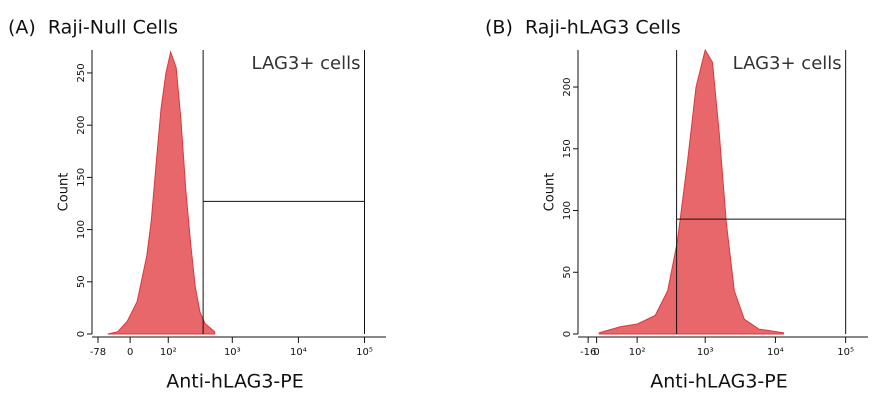 Image resolution: width=879 pixels, height=405 pixels. What do you see at coordinates (588, 352) in the screenshot?
I see `x-tick-label: -16` at bounding box center [588, 352].